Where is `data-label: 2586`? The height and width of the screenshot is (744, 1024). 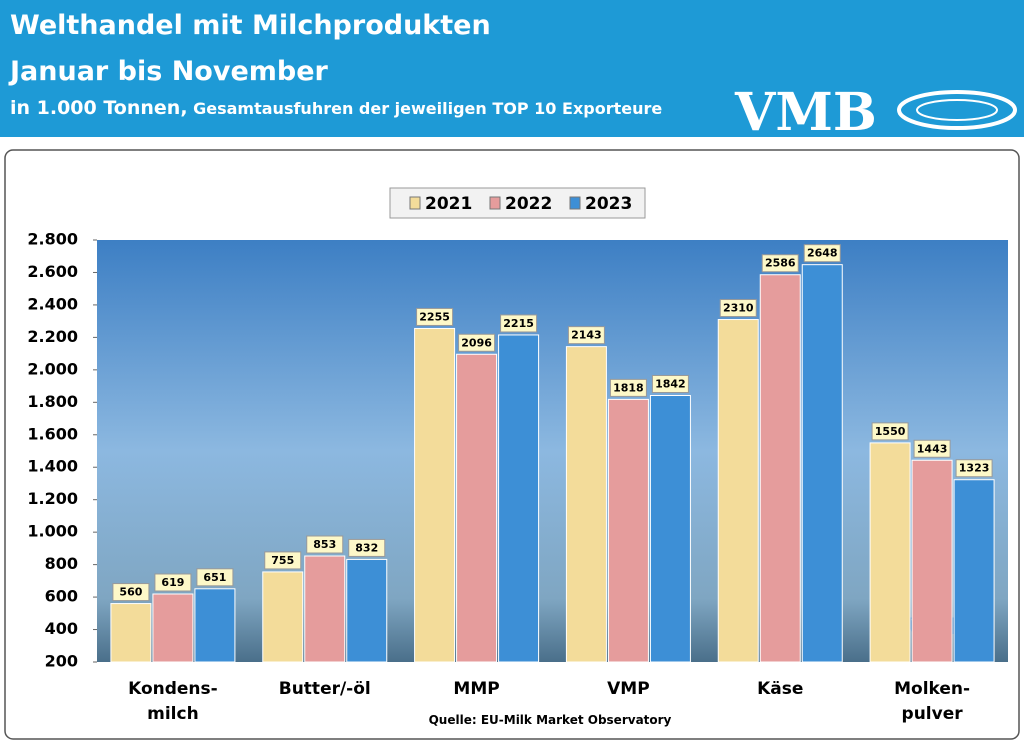
data-label: 2586 is located at coordinates (780, 263).